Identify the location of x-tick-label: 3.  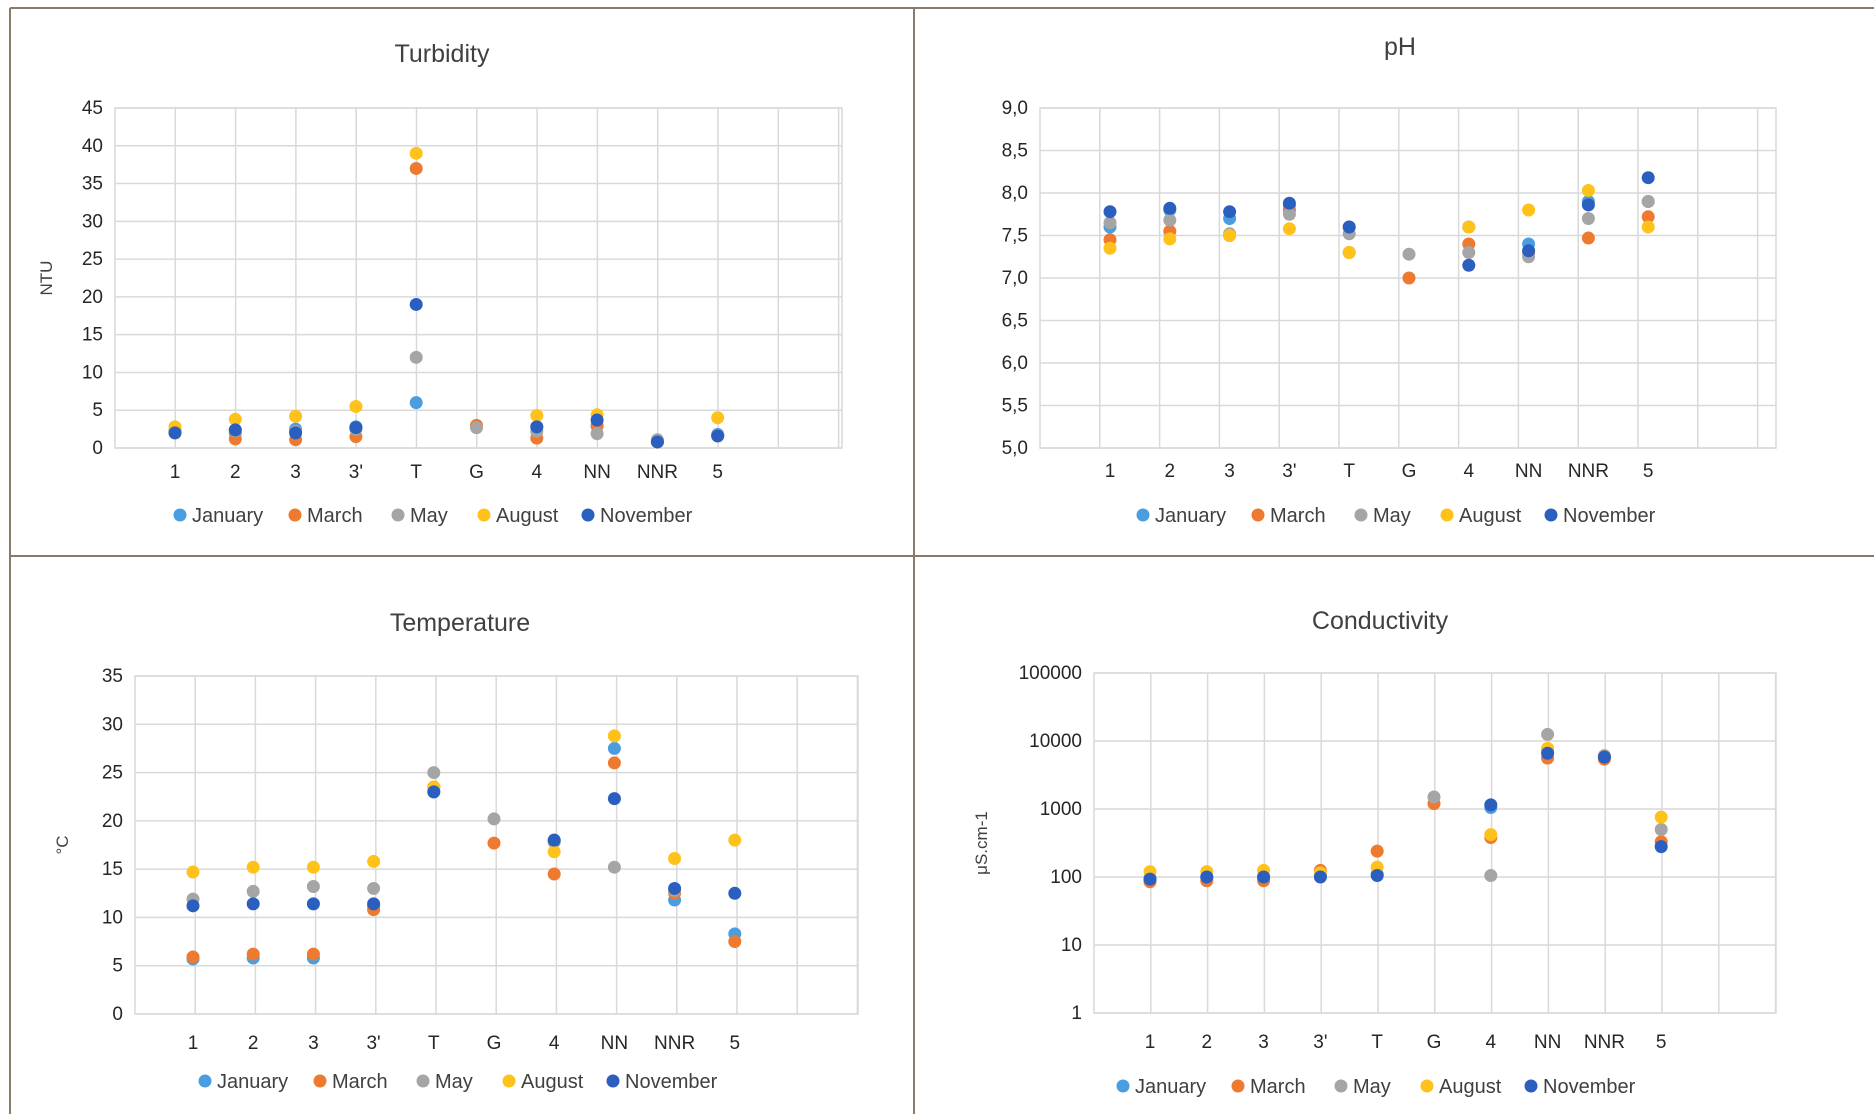
(1229, 471).